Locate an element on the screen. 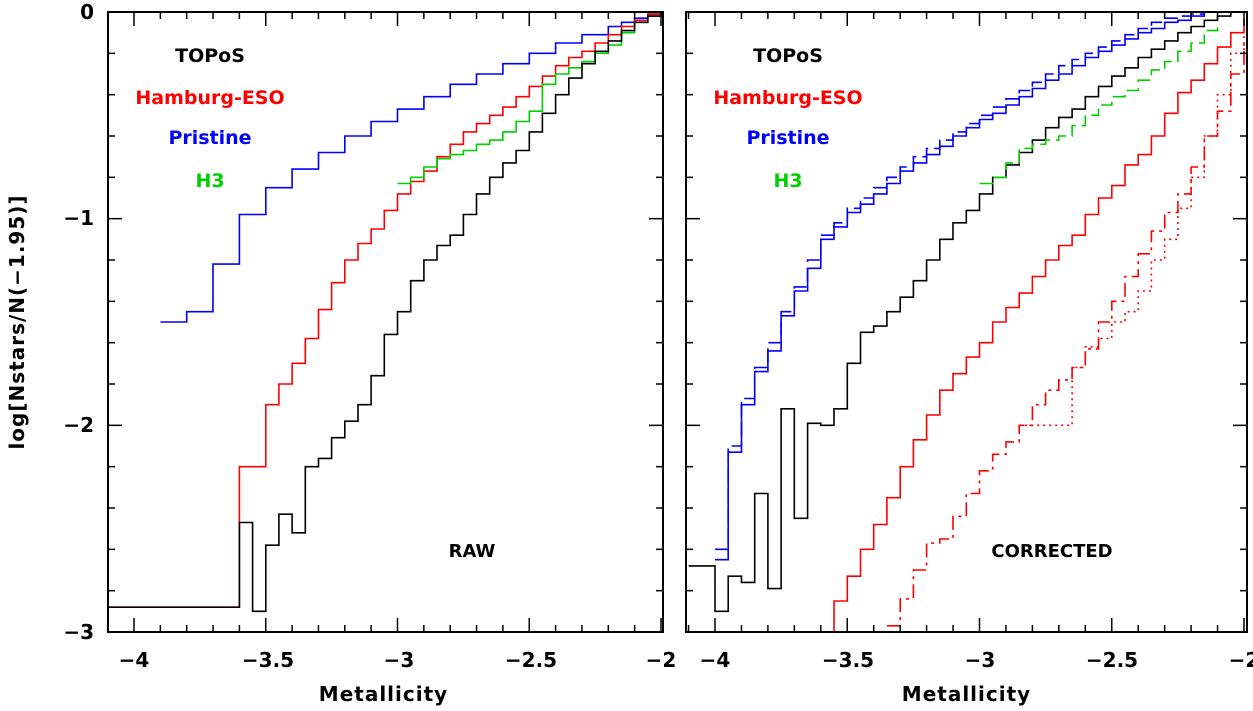 The height and width of the screenshot is (711, 1253). y-tick-label: 0 is located at coordinates (87, 12).